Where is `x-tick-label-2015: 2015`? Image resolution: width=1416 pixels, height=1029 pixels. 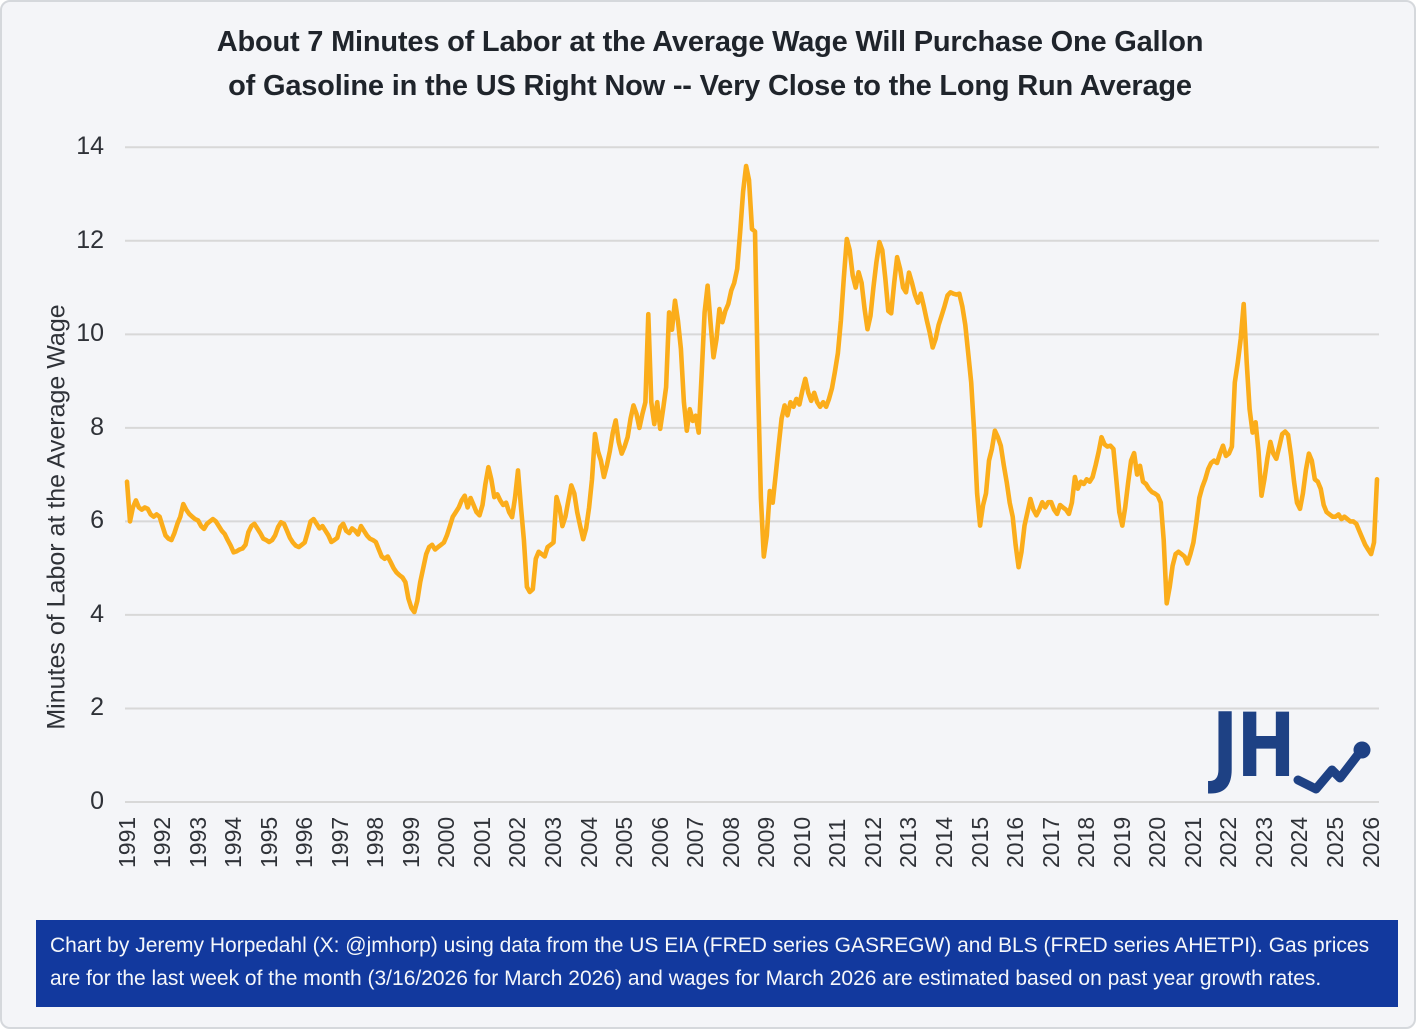 x-tick-label-2015: 2015 is located at coordinates (979, 842).